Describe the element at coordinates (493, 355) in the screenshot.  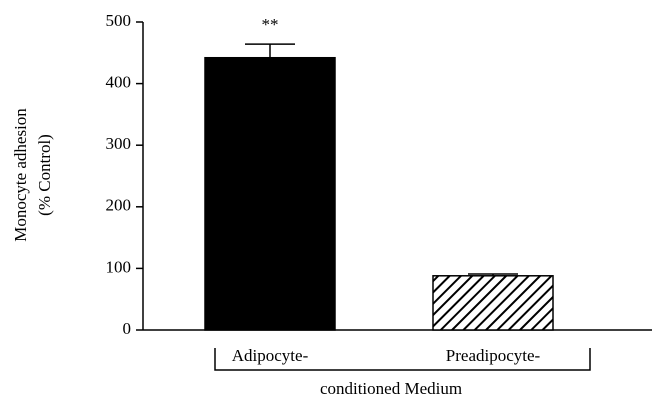
I see `x-tick-label: Preadipocyte-` at that location.